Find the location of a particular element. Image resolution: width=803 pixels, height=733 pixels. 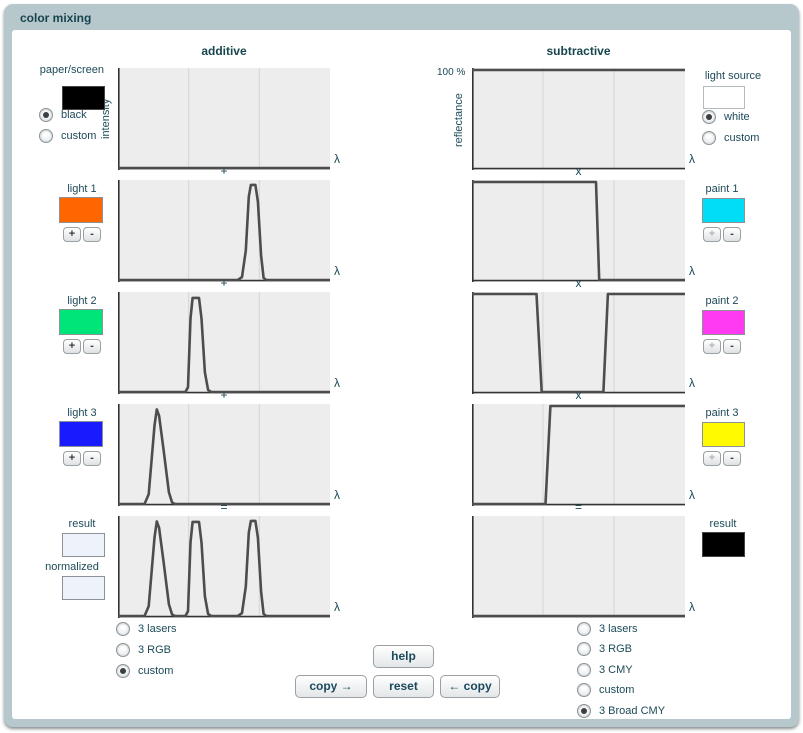

paper-screen-black-radio: black is located at coordinates (63, 115).